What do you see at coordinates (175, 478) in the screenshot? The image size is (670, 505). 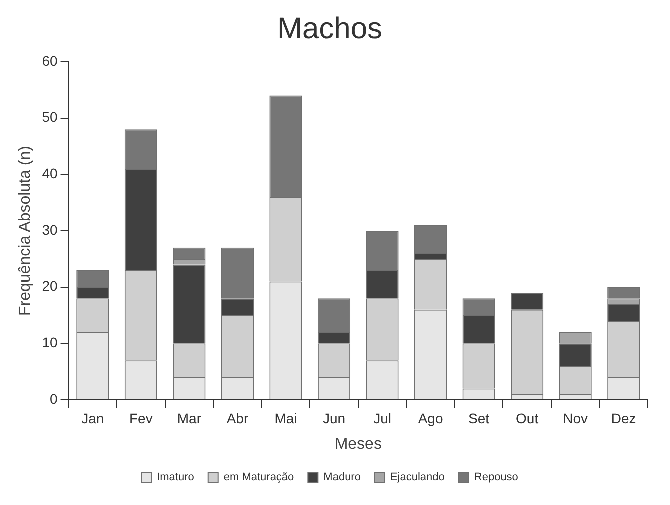 I see `legend-label: Imaturo` at bounding box center [175, 478].